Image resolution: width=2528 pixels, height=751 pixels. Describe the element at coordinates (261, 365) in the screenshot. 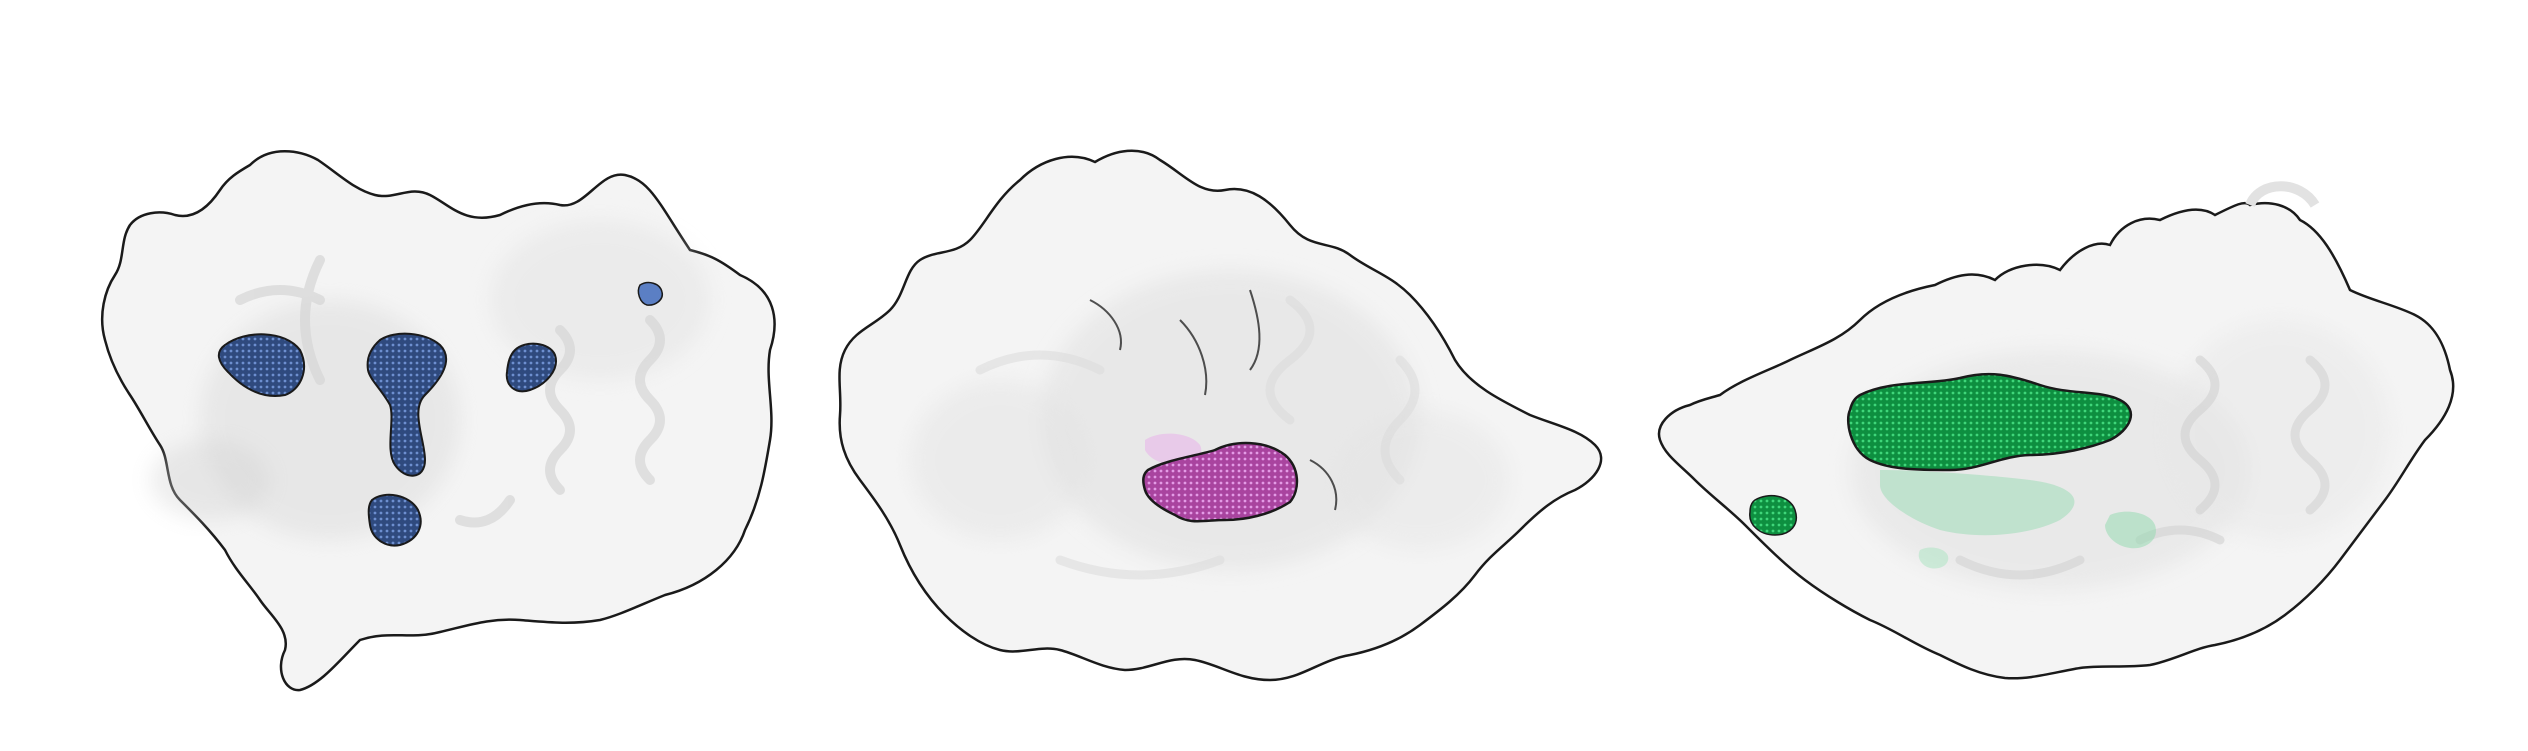

I see `pocket-blue-left` at that location.